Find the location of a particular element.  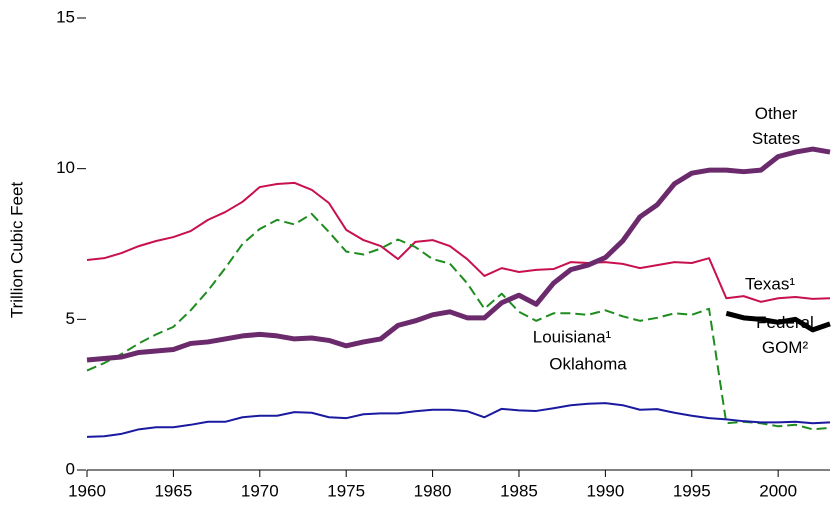

series-label: Federal GOM² is located at coordinates (785, 335).